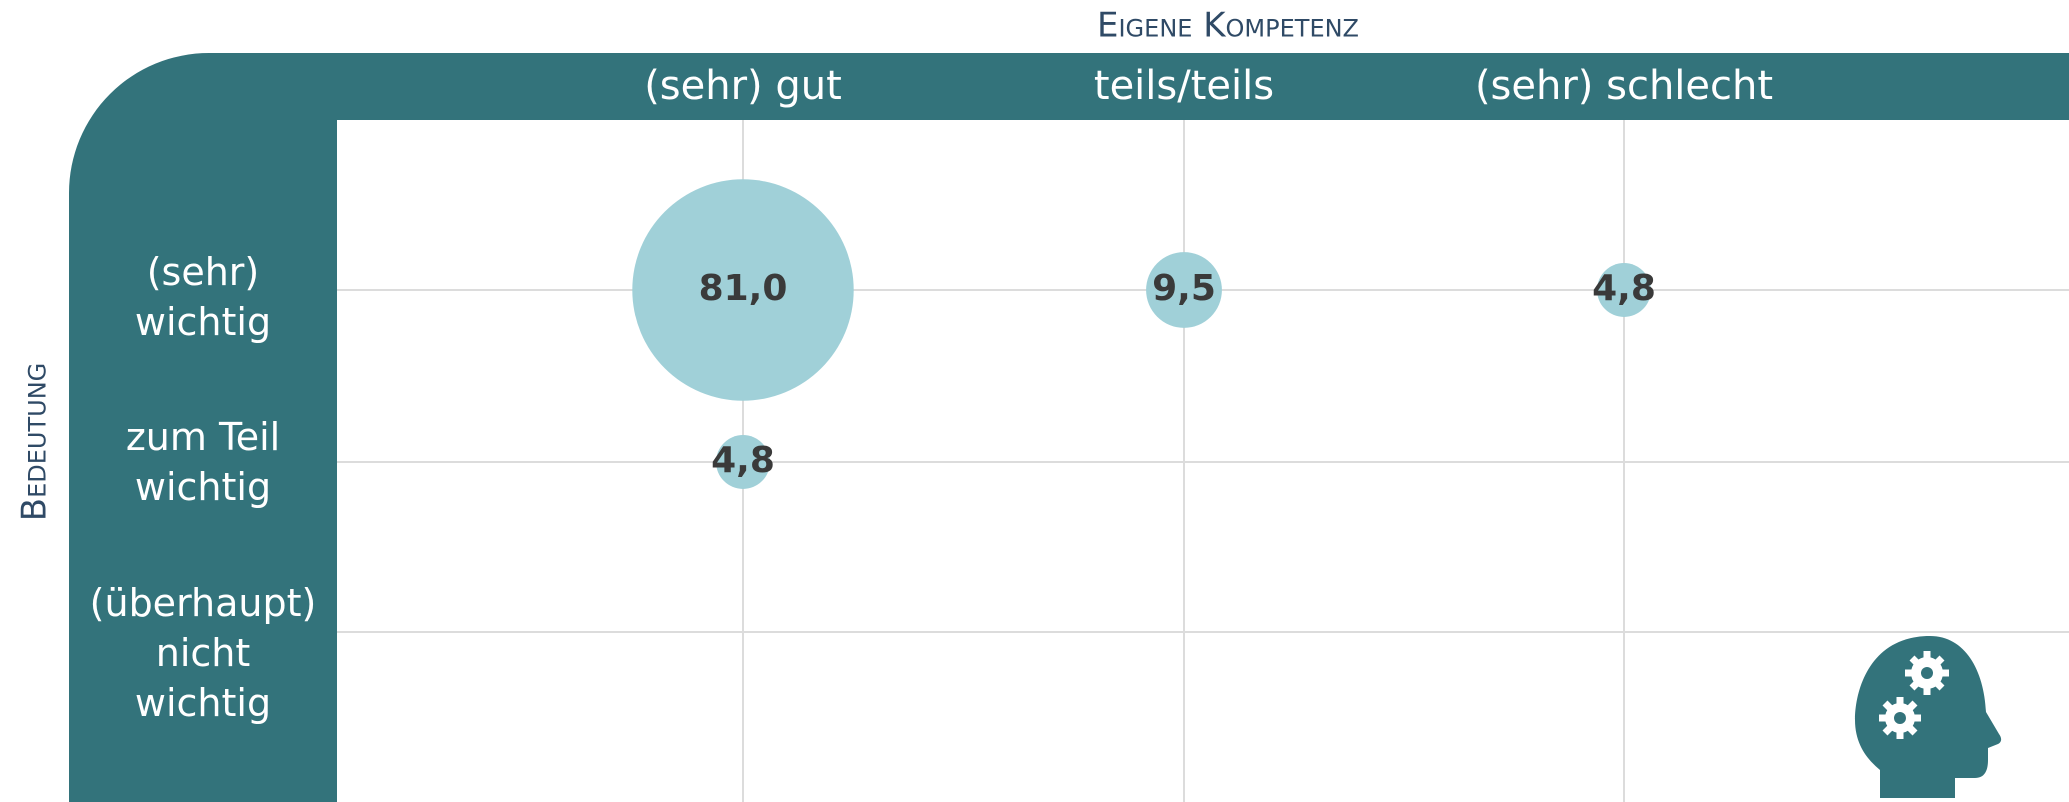  What do you see at coordinates (743, 86) in the screenshot?
I see `x-tick-label: (sehr) gut` at bounding box center [743, 86].